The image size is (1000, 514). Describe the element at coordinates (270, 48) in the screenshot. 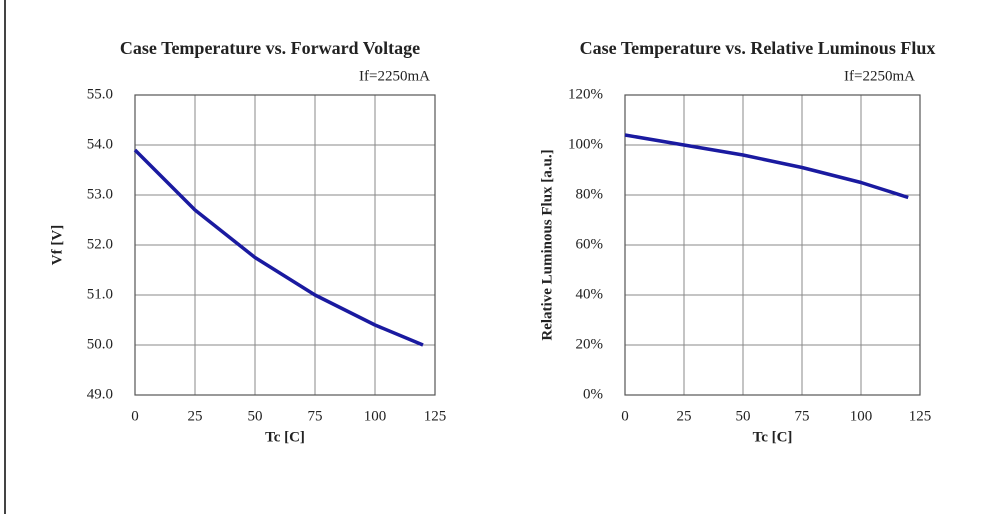

I see `chart-title: Case Temperature vs. Forward Voltage` at that location.